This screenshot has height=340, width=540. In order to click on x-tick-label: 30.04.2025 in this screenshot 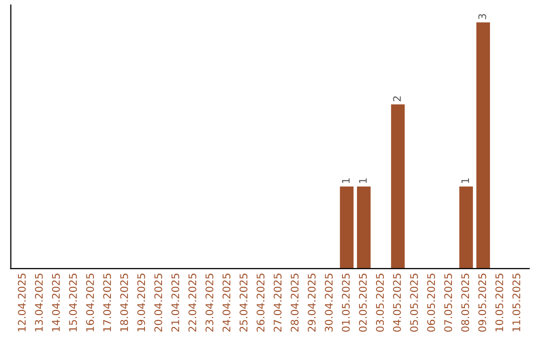, I will do `click(328, 303)`.